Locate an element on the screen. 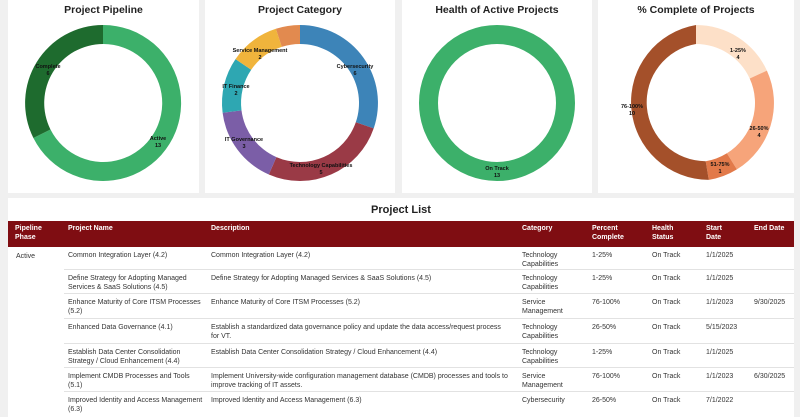  project-name-cell: Common Integration Layer (4.2) is located at coordinates (118, 255).